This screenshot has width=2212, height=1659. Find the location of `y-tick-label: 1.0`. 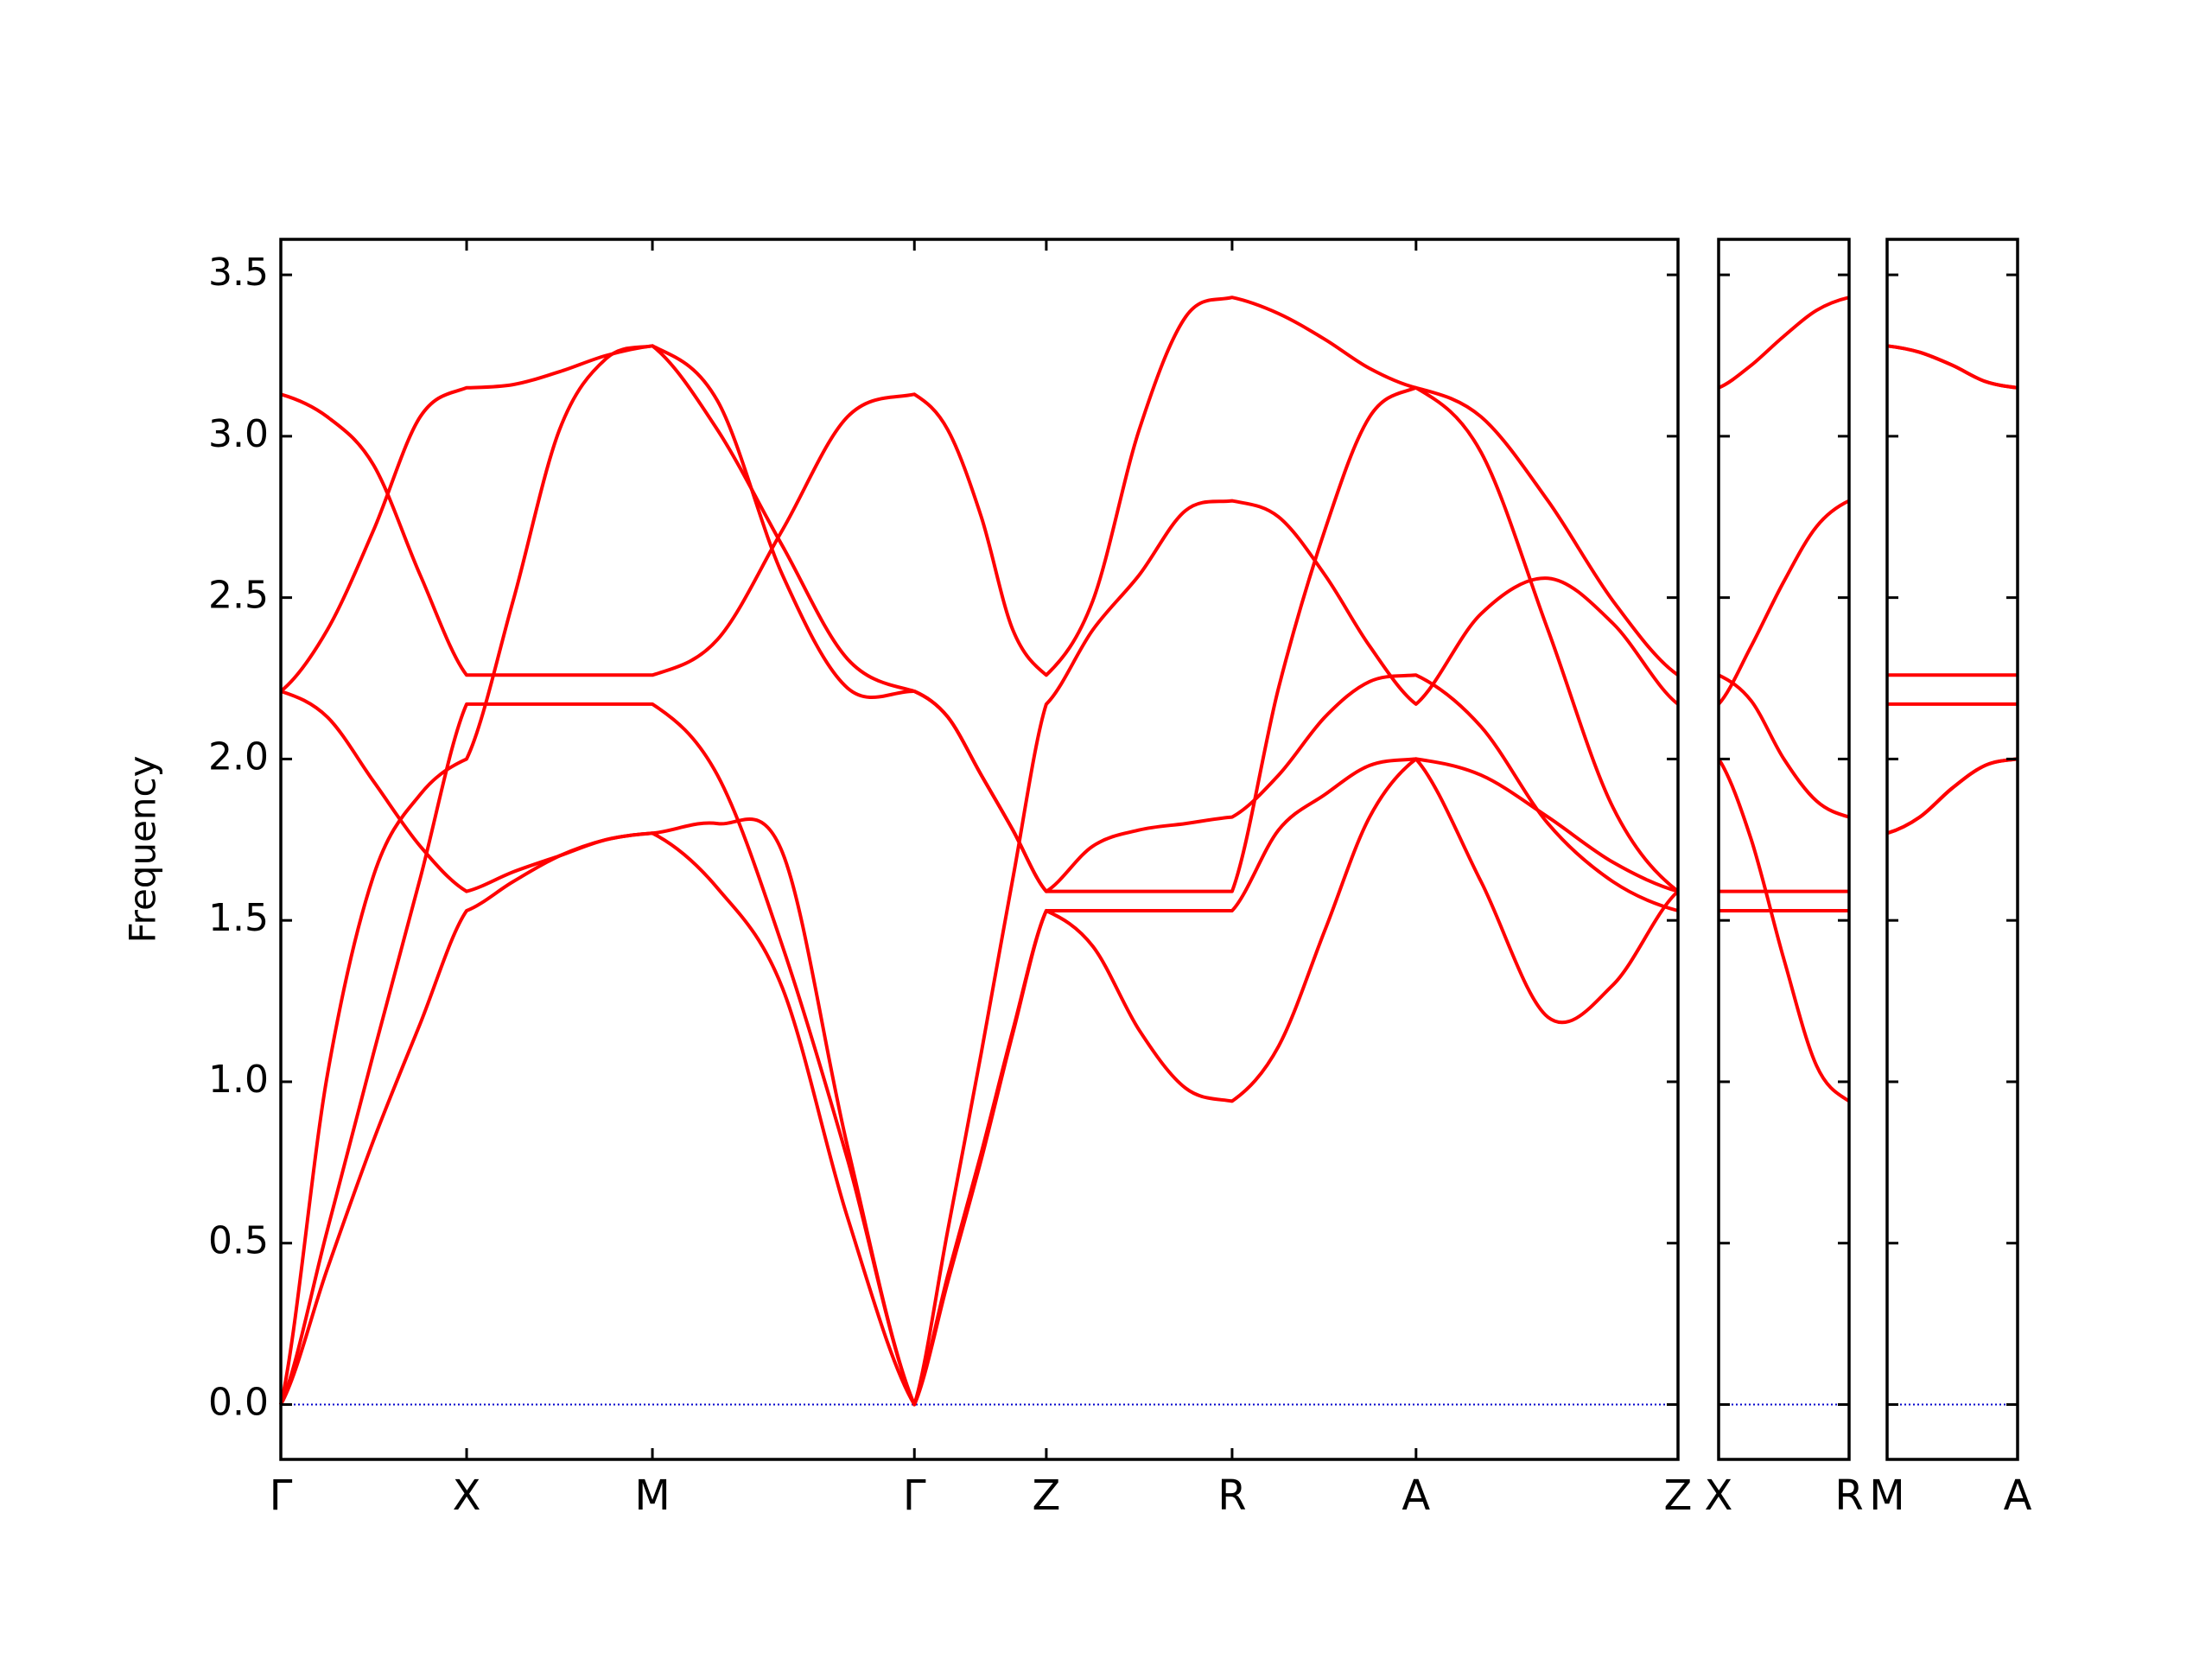

y-tick-label: 1.0 is located at coordinates (238, 1080).